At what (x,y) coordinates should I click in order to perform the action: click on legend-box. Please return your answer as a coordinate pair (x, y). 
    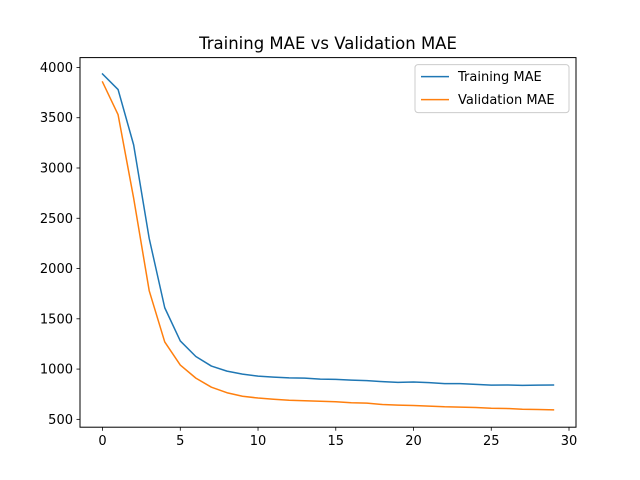
    Looking at the image, I should click on (492, 89).